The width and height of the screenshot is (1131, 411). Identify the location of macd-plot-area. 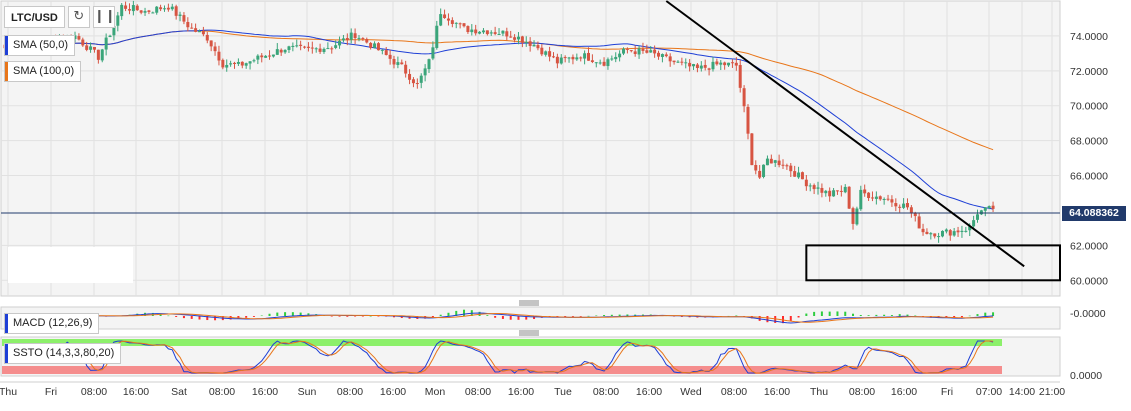
(530, 318).